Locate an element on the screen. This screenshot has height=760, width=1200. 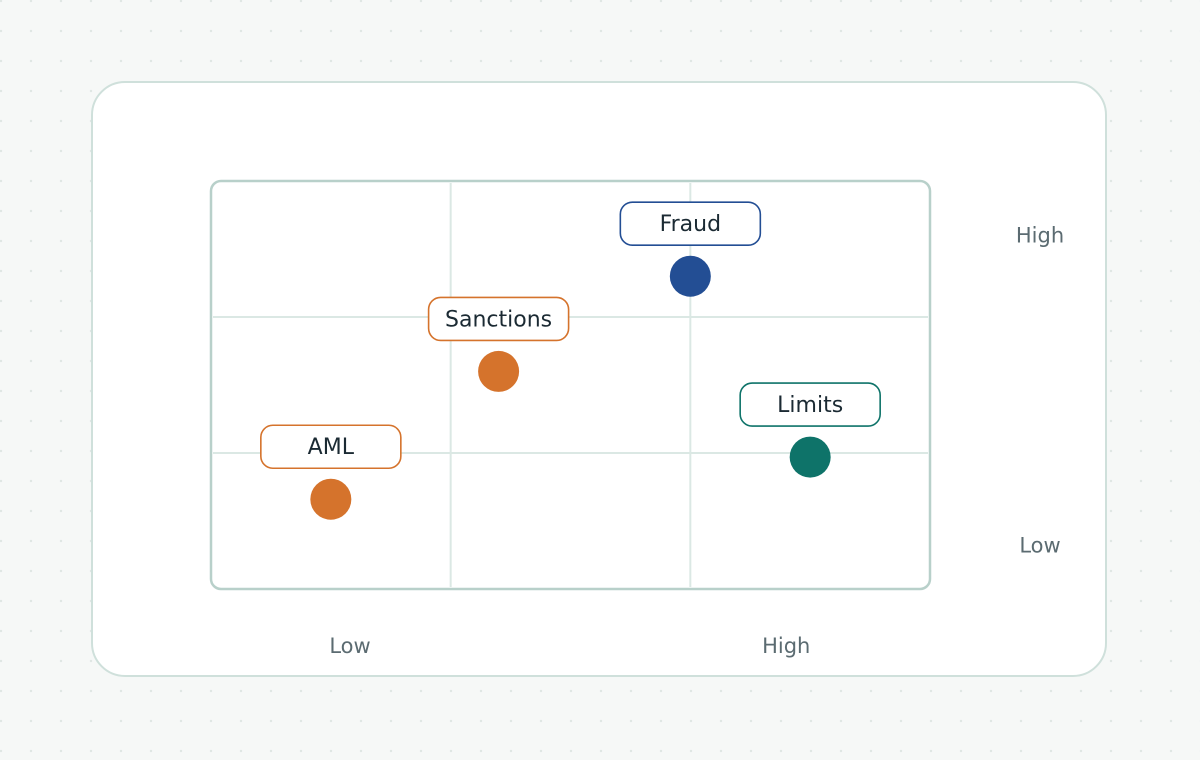
x-tick-label: Low is located at coordinates (349, 646).